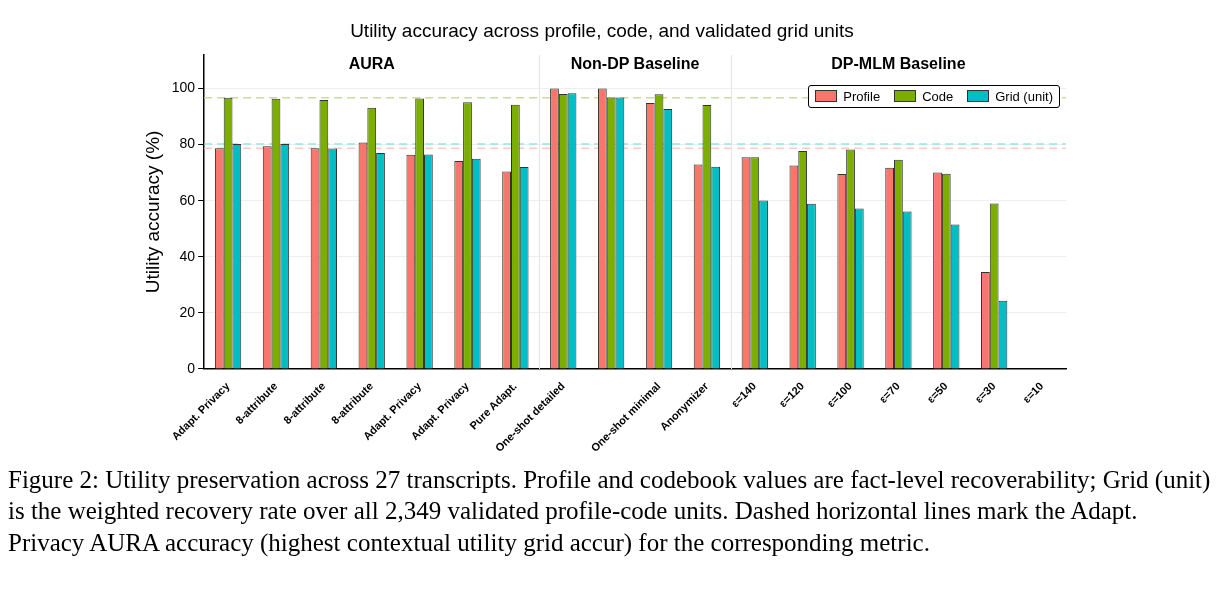  Describe the element at coordinates (187, 311) in the screenshot. I see `y-tick-label: 20` at that location.